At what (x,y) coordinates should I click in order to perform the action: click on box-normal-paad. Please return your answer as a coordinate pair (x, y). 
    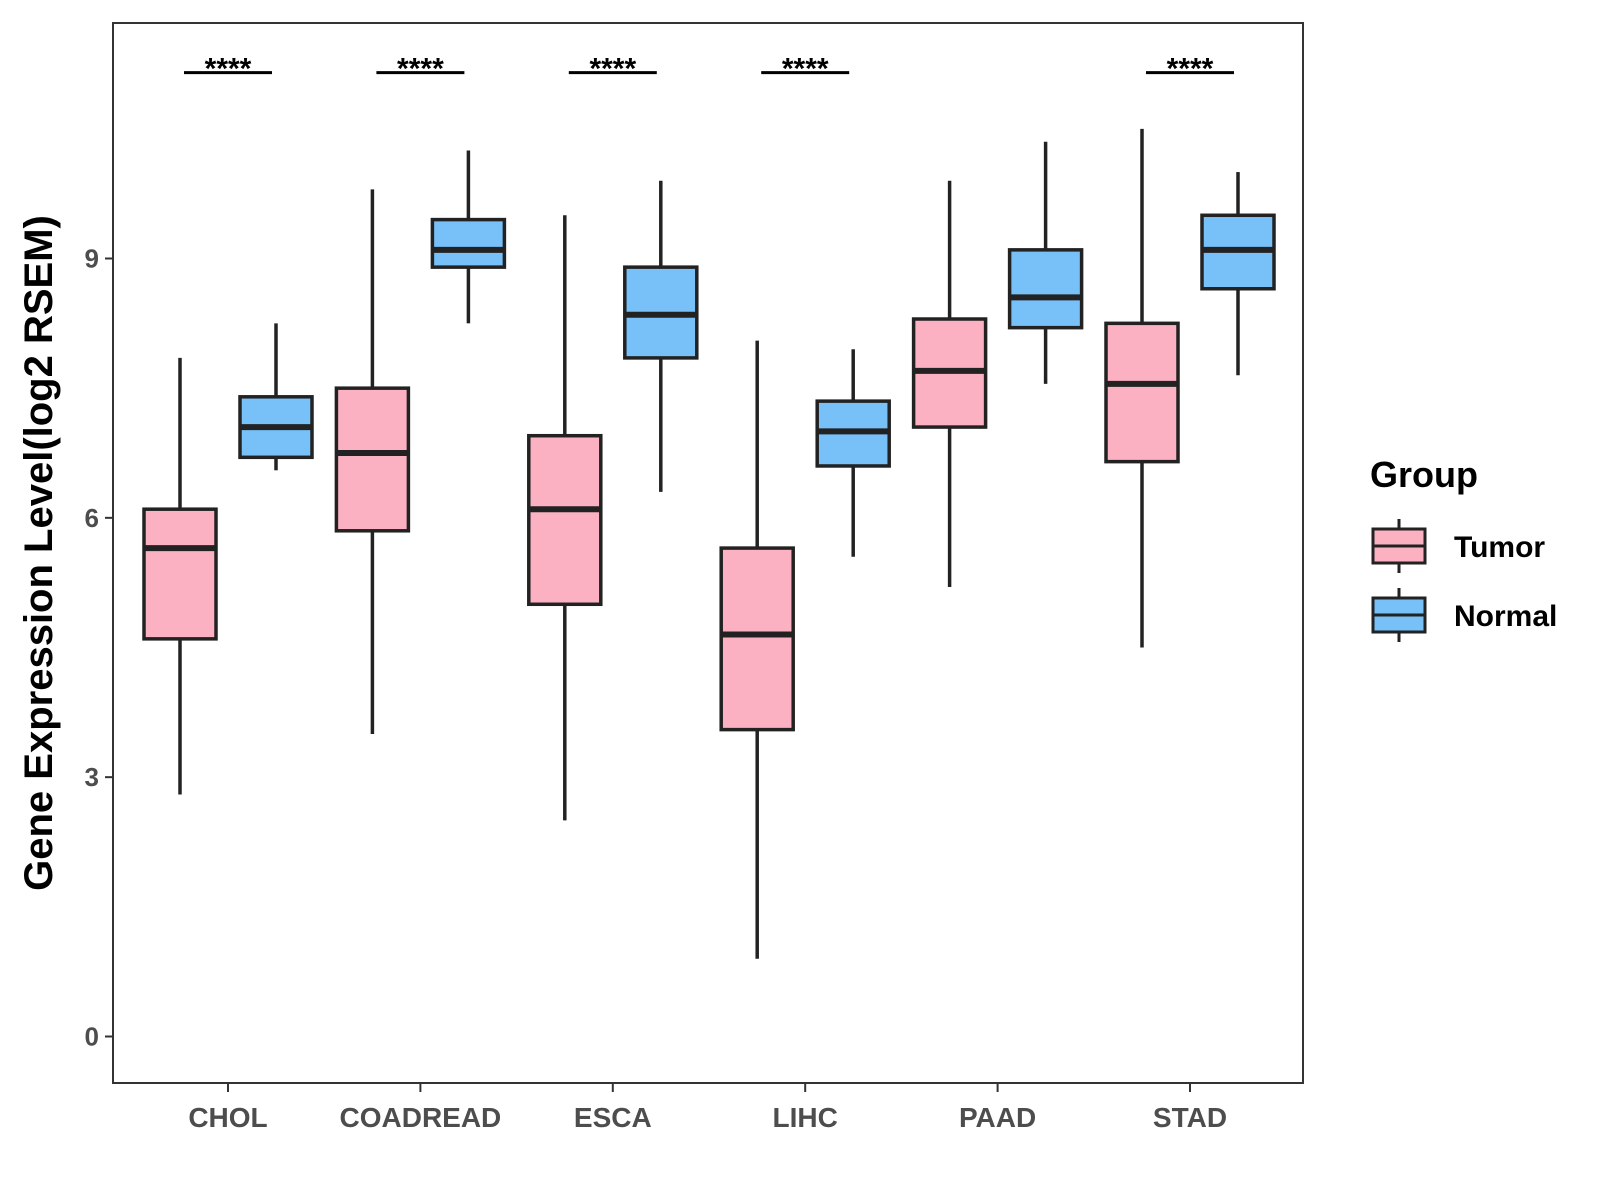
    Looking at the image, I should click on (1045, 262).